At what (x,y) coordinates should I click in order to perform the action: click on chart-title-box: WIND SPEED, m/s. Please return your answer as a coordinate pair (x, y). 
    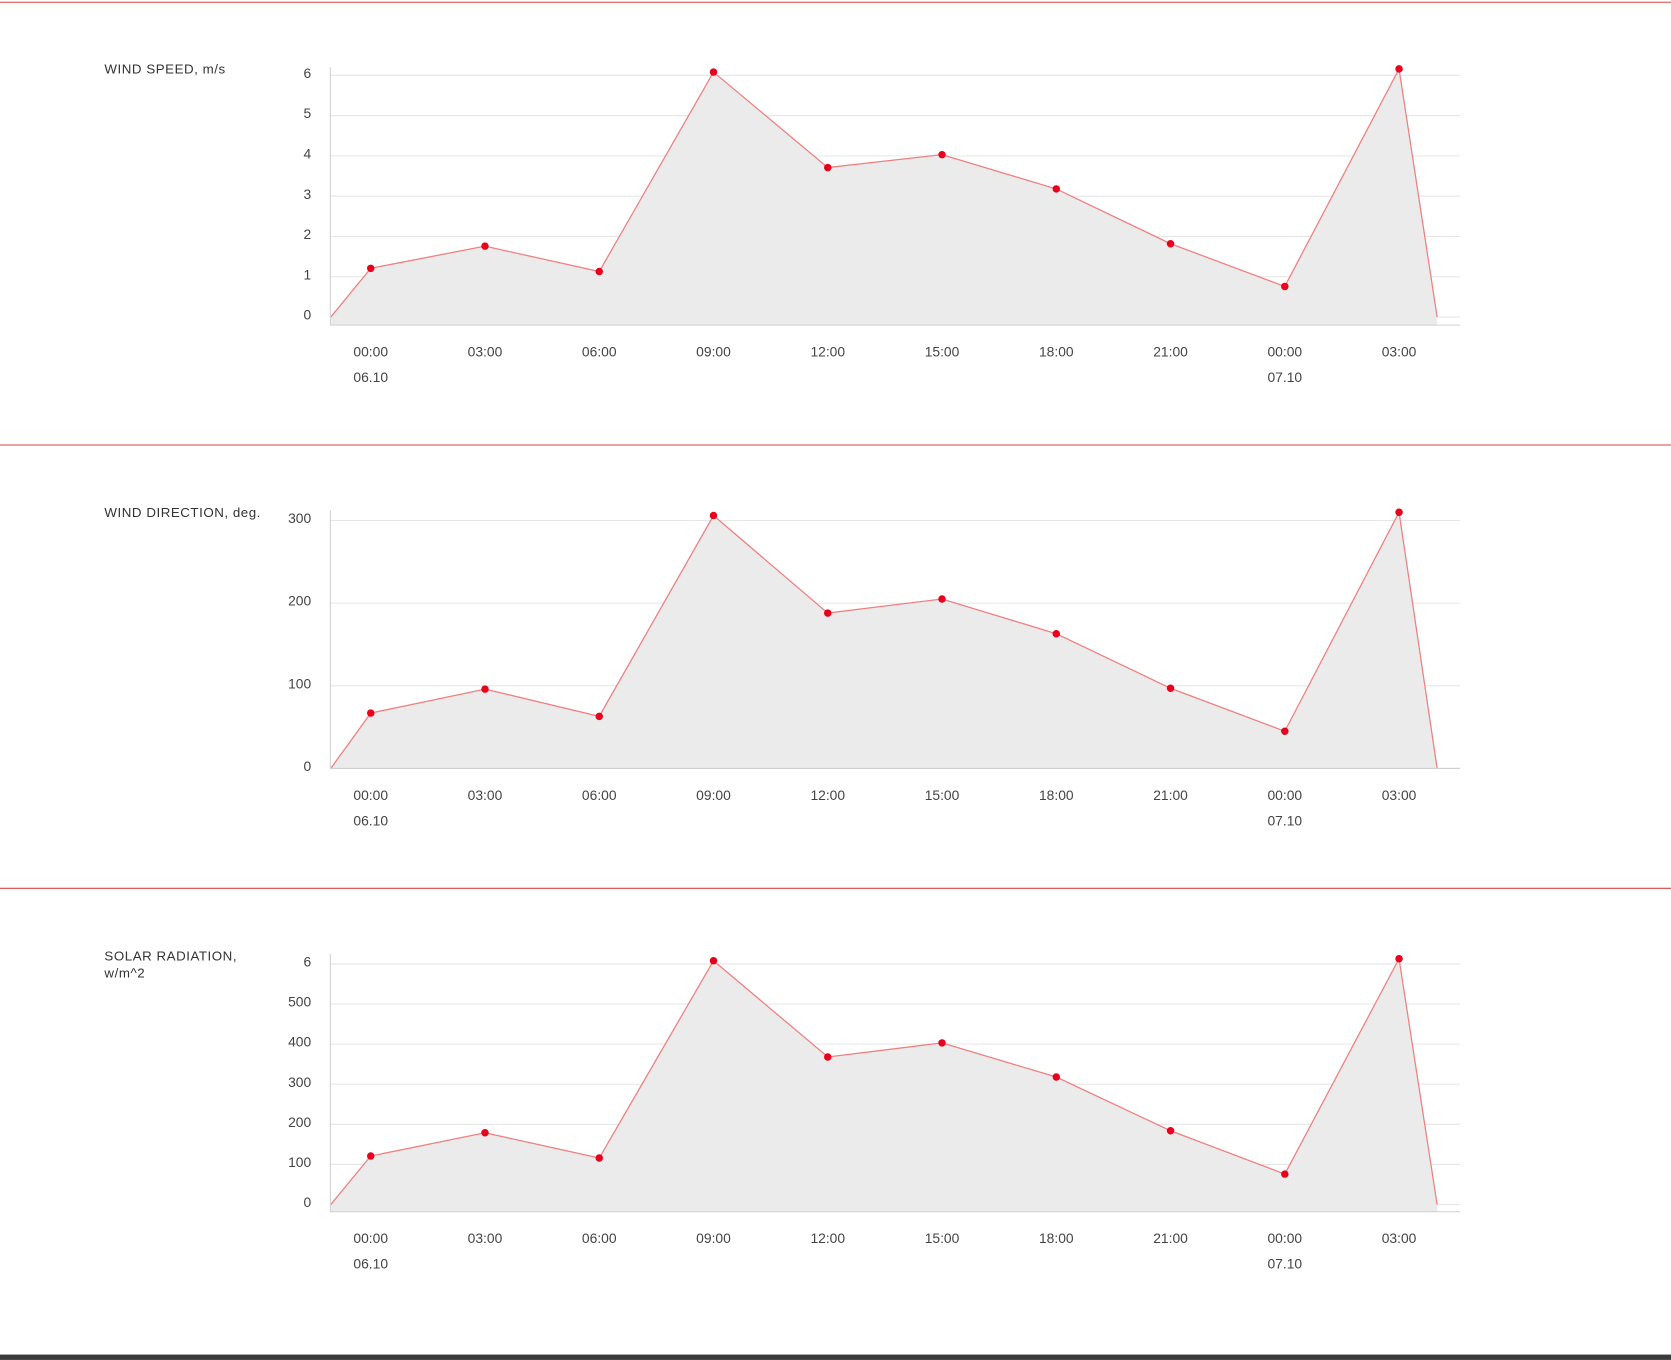
    Looking at the image, I should click on (165, 69).